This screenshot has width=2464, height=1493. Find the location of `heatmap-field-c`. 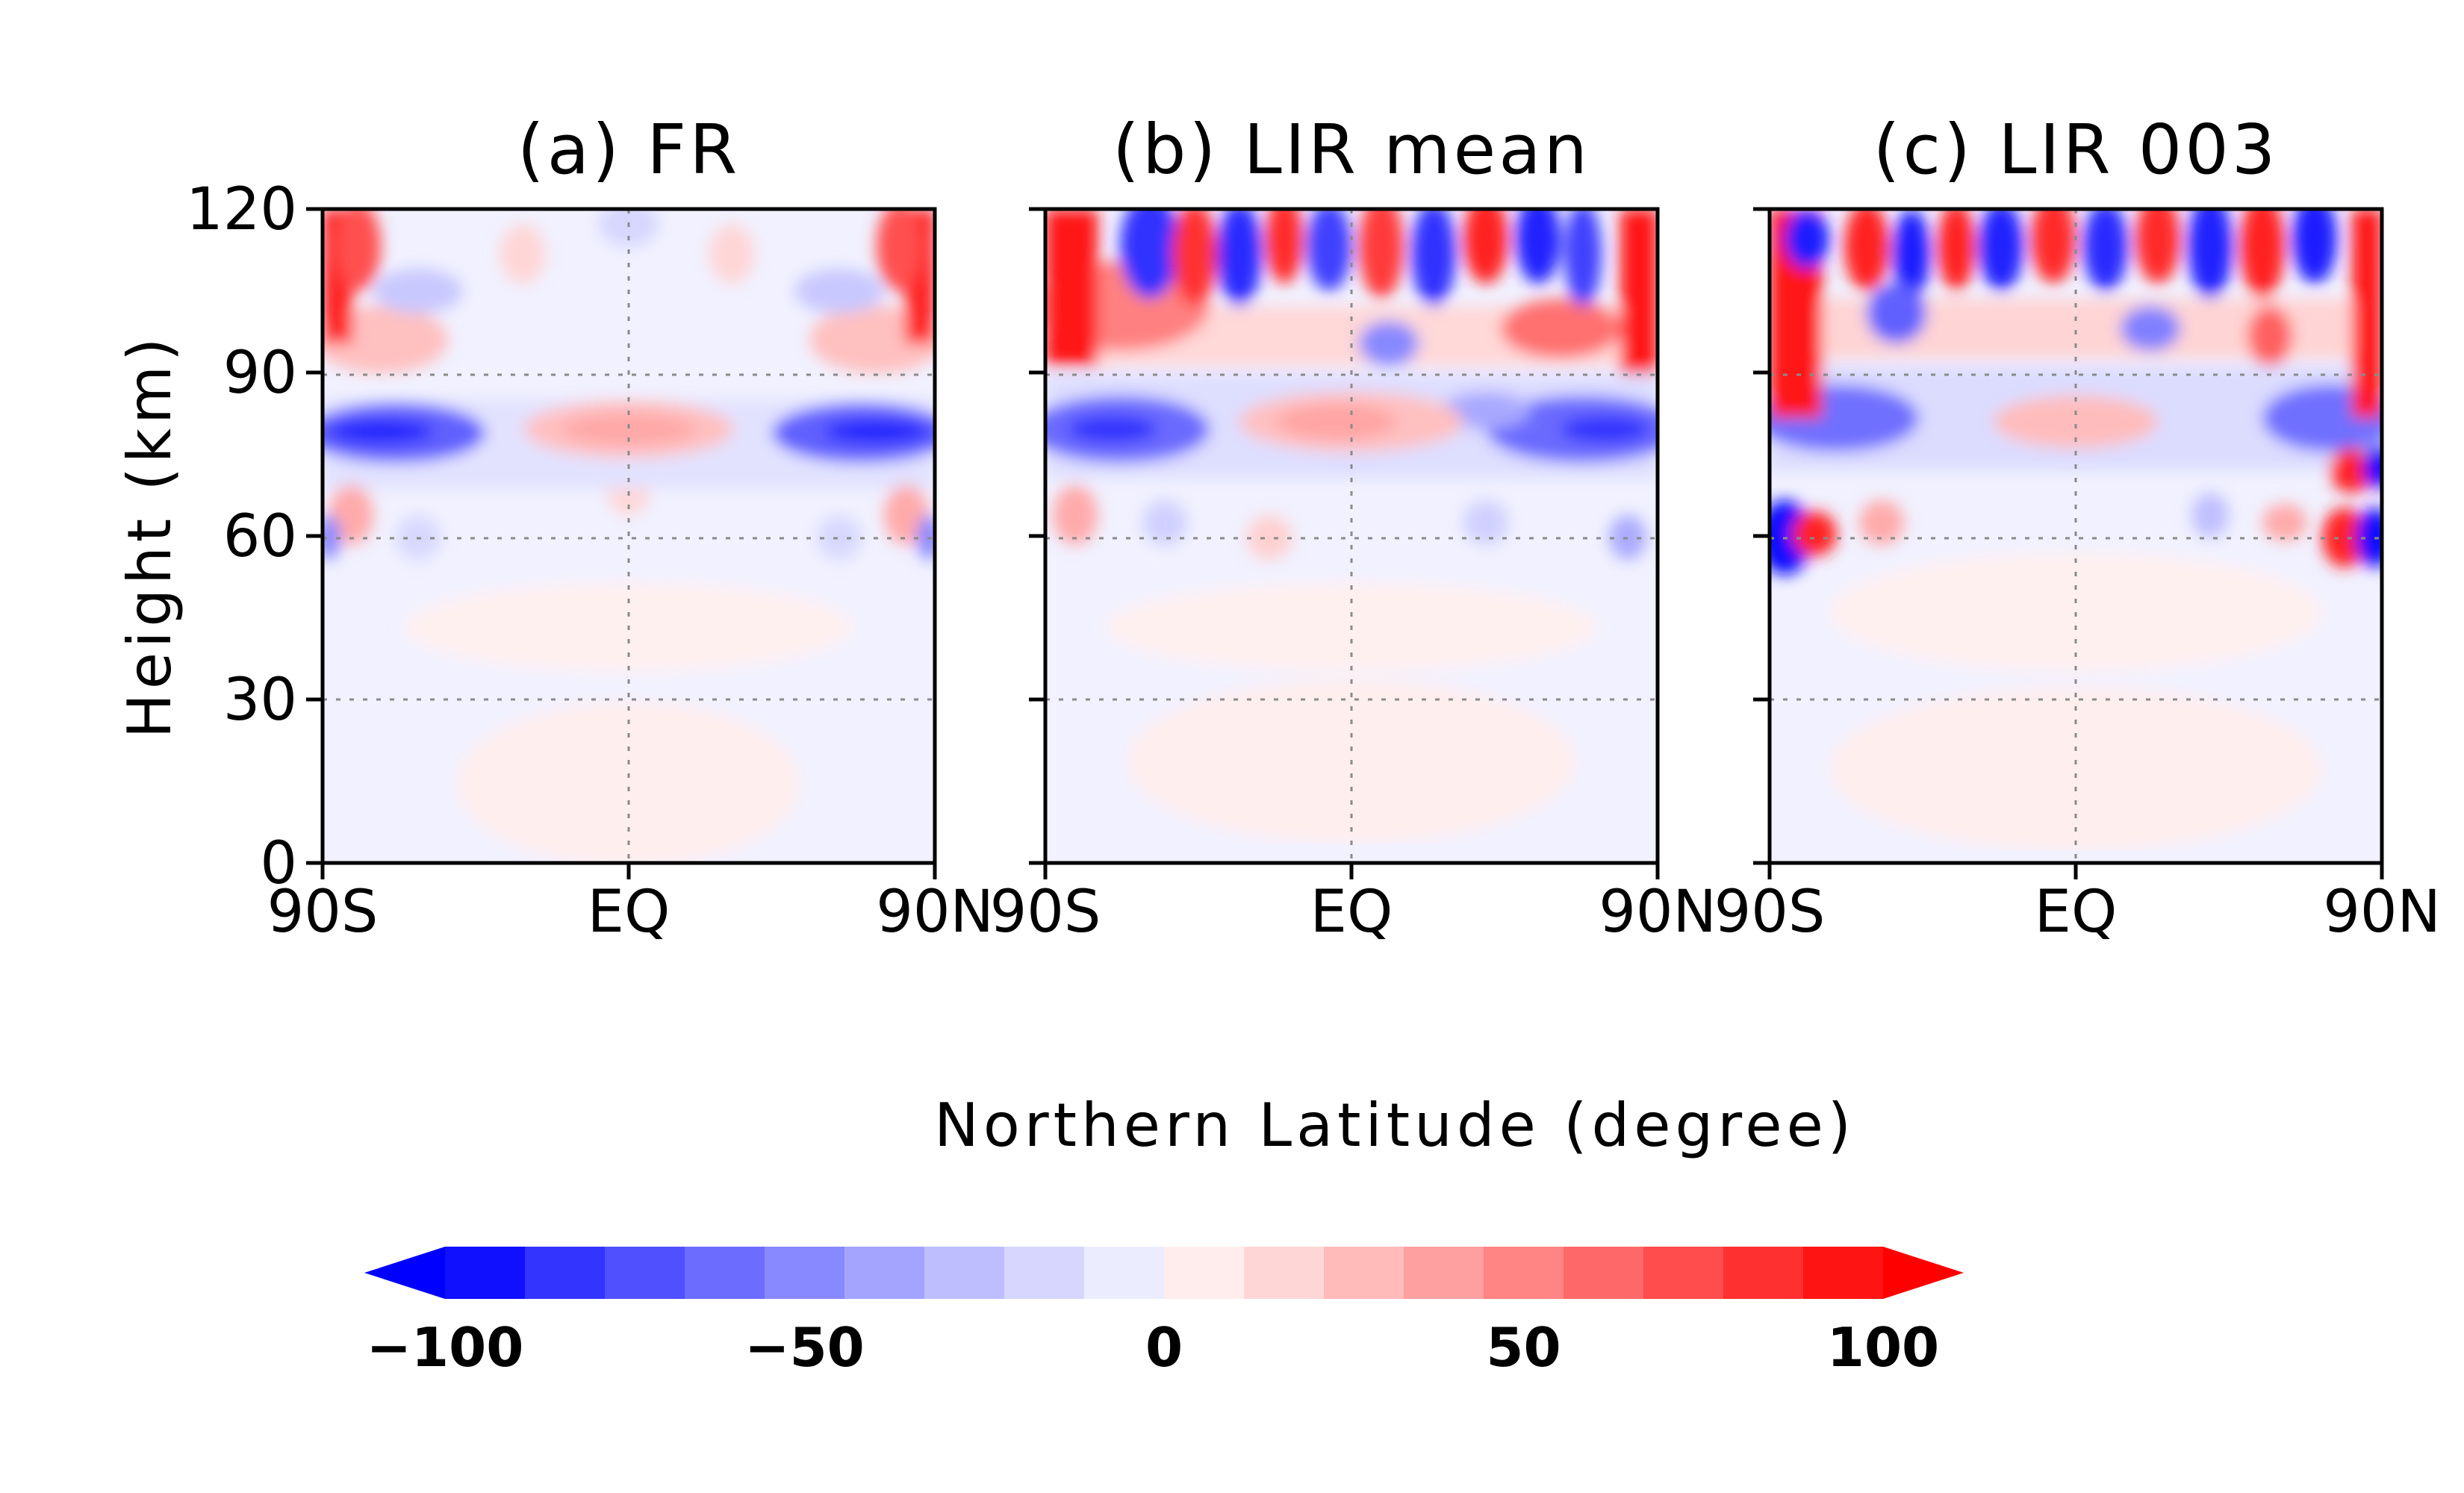

heatmap-field-c is located at coordinates (2076, 536).